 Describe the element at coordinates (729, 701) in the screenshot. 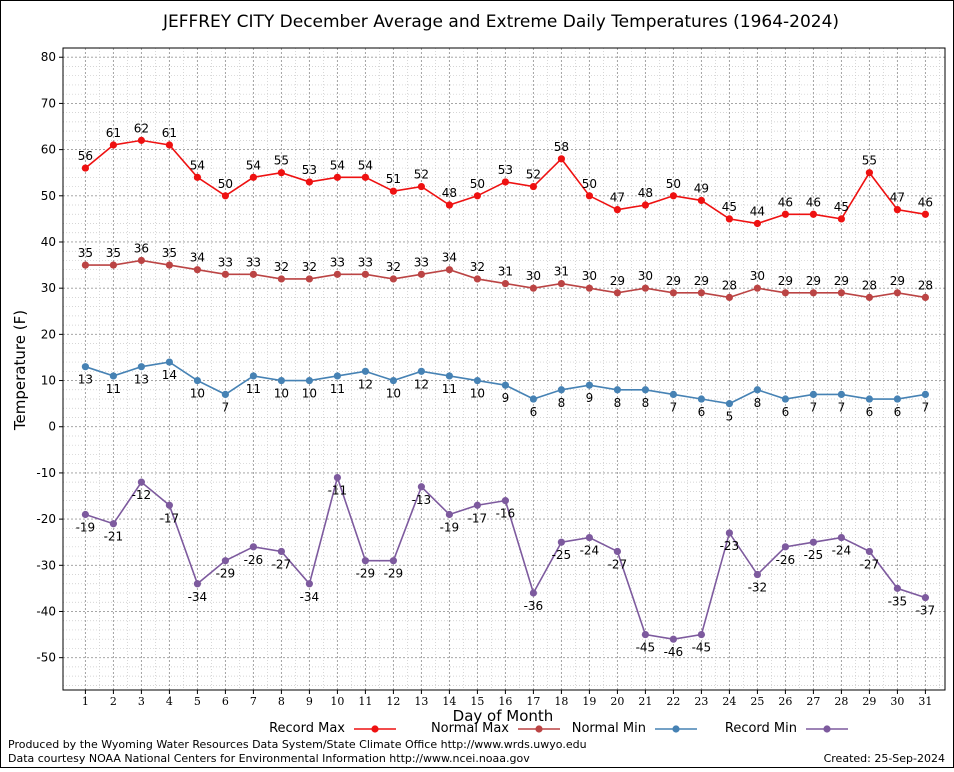

I see `x-tick-label: 24` at that location.